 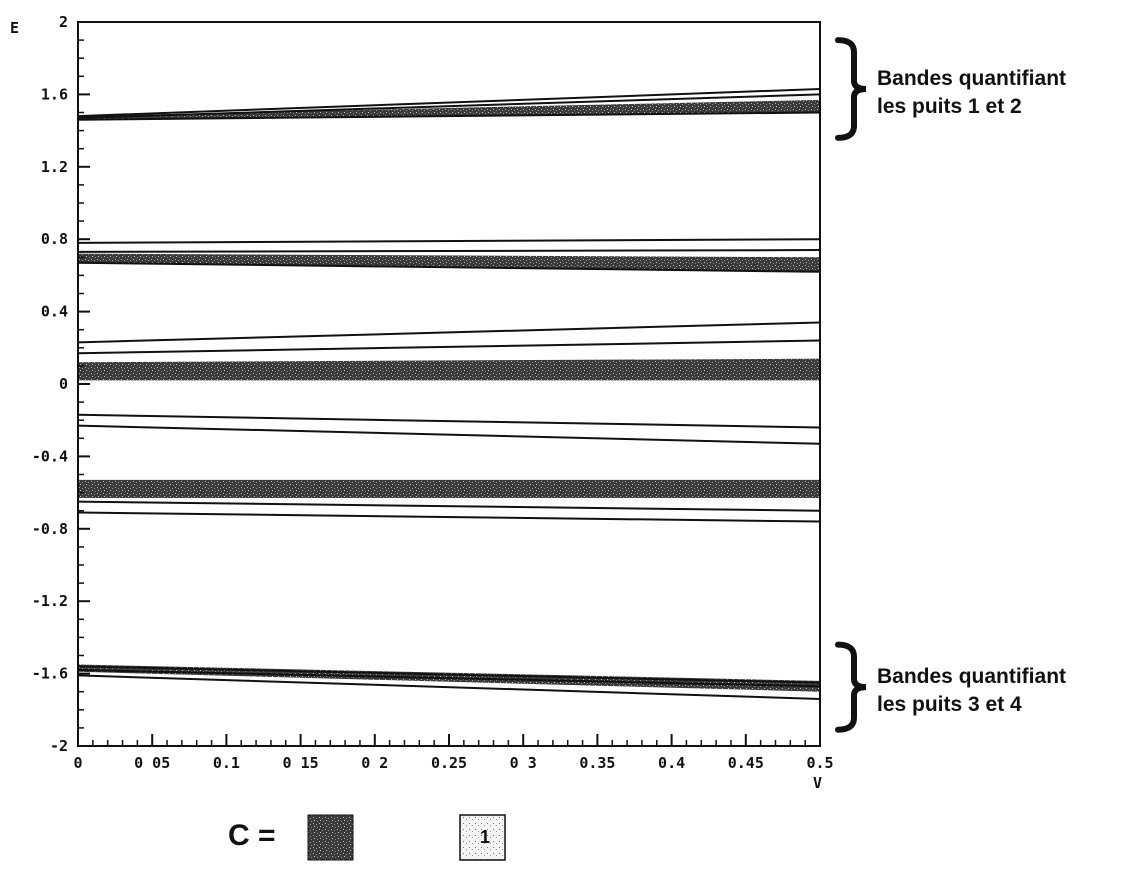 What do you see at coordinates (50, 674) in the screenshot?
I see `y-tick-label-9: -1.6` at bounding box center [50, 674].